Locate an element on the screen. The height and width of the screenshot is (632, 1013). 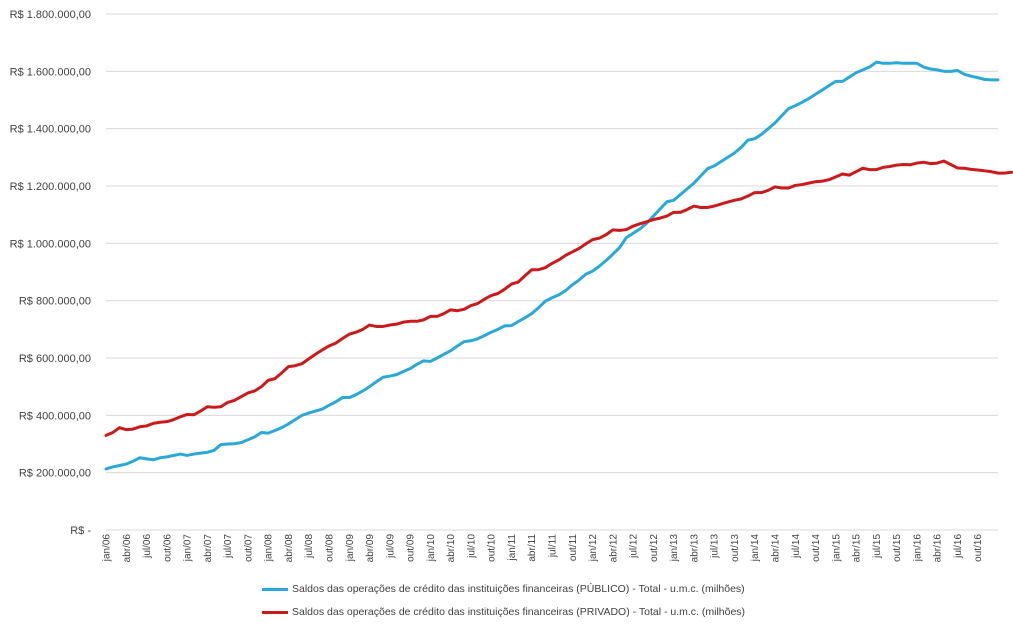
x-tick-label: out/06 is located at coordinates (167, 548).